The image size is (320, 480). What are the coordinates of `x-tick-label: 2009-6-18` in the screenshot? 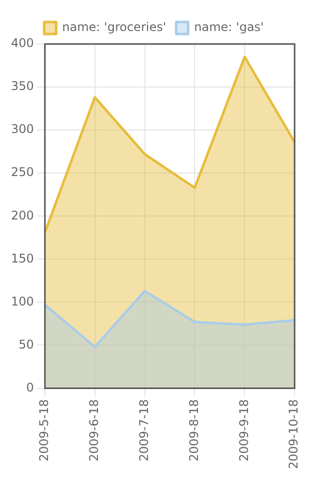 It's located at (93, 430).